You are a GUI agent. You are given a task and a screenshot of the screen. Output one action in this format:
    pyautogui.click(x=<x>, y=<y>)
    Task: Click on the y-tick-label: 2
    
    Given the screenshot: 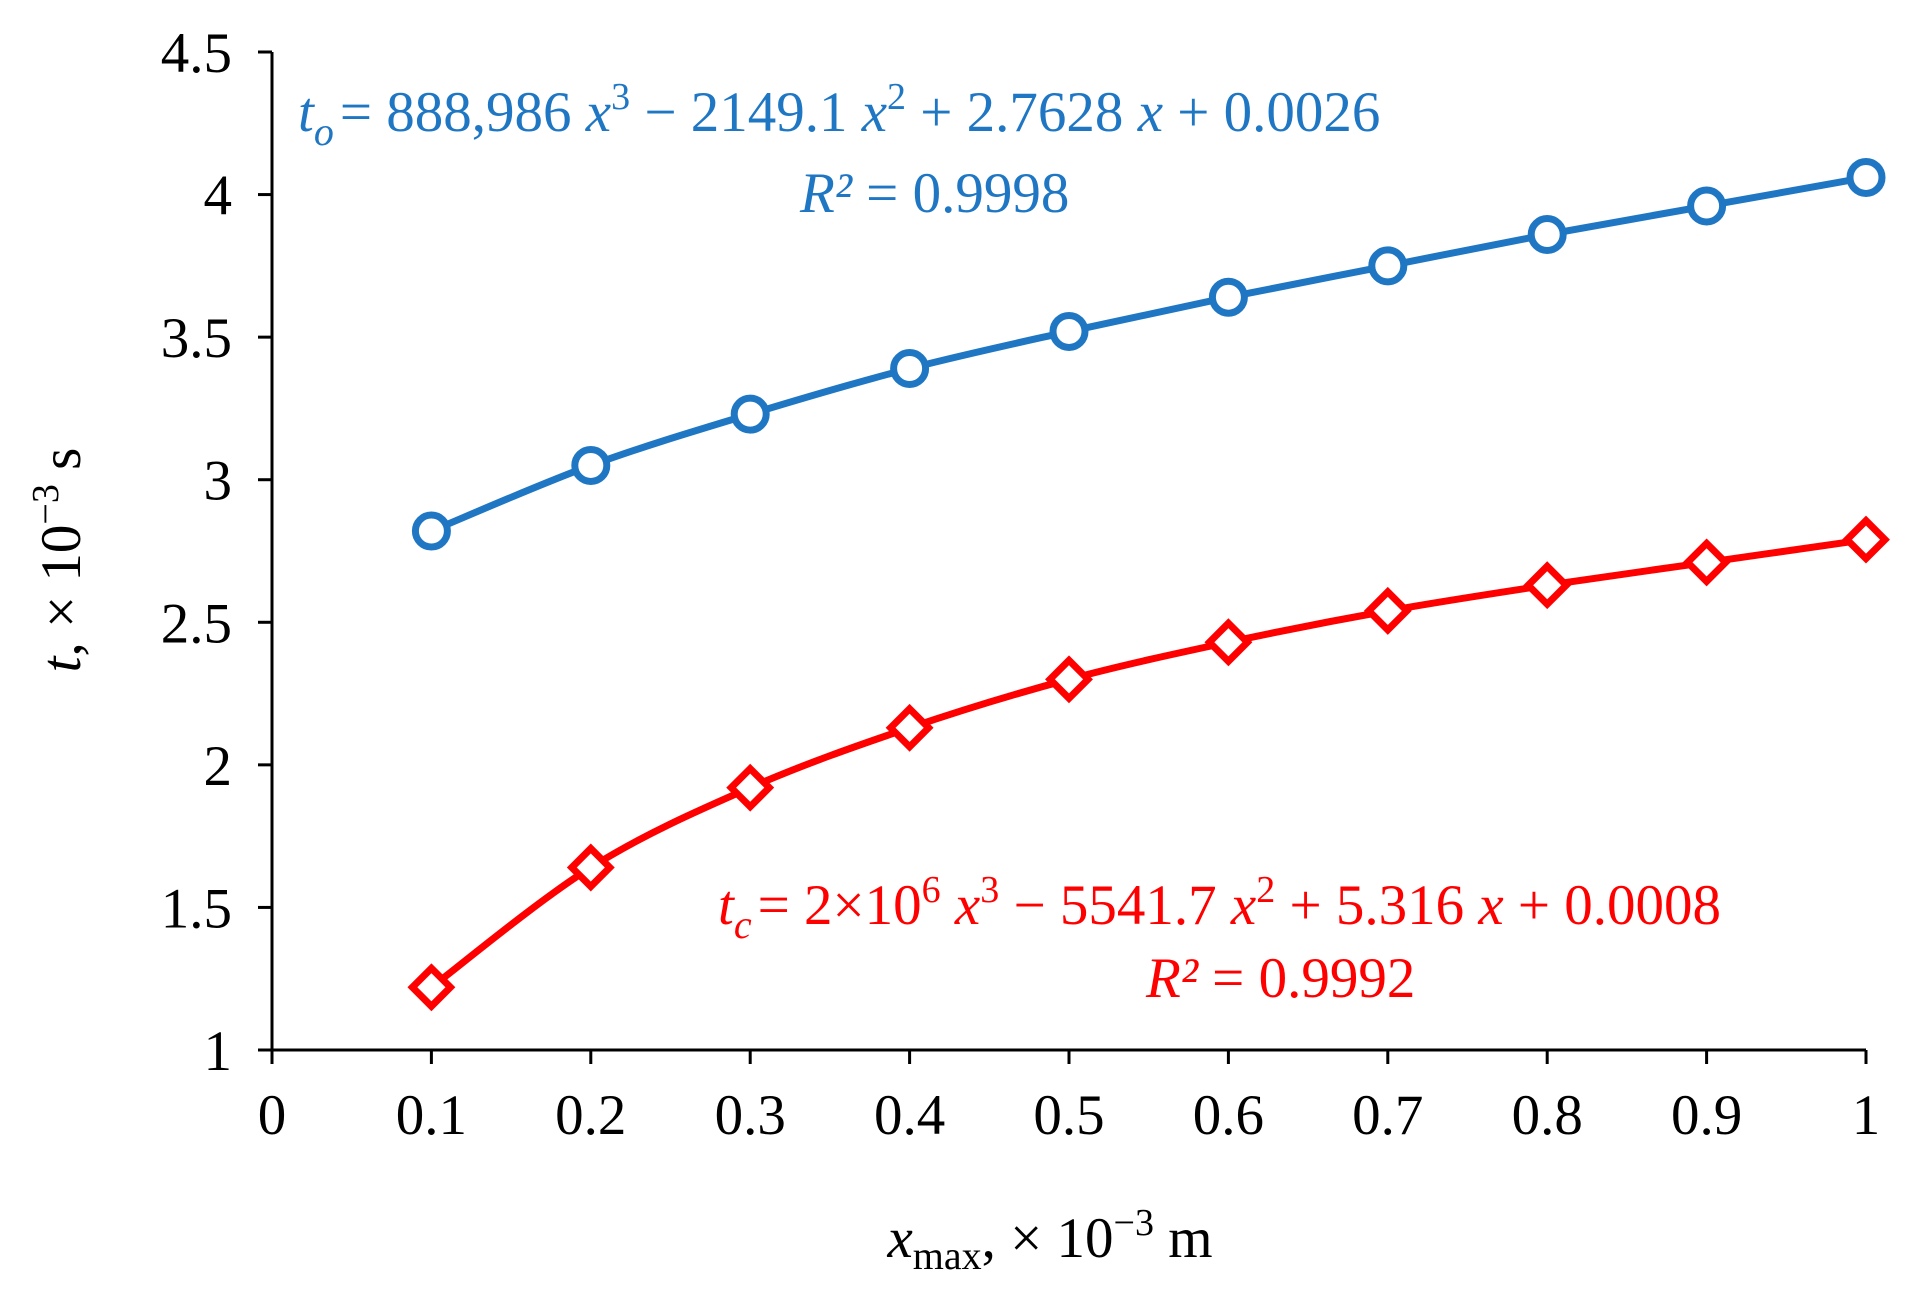 What is the action you would take?
    pyautogui.click(x=218, y=766)
    